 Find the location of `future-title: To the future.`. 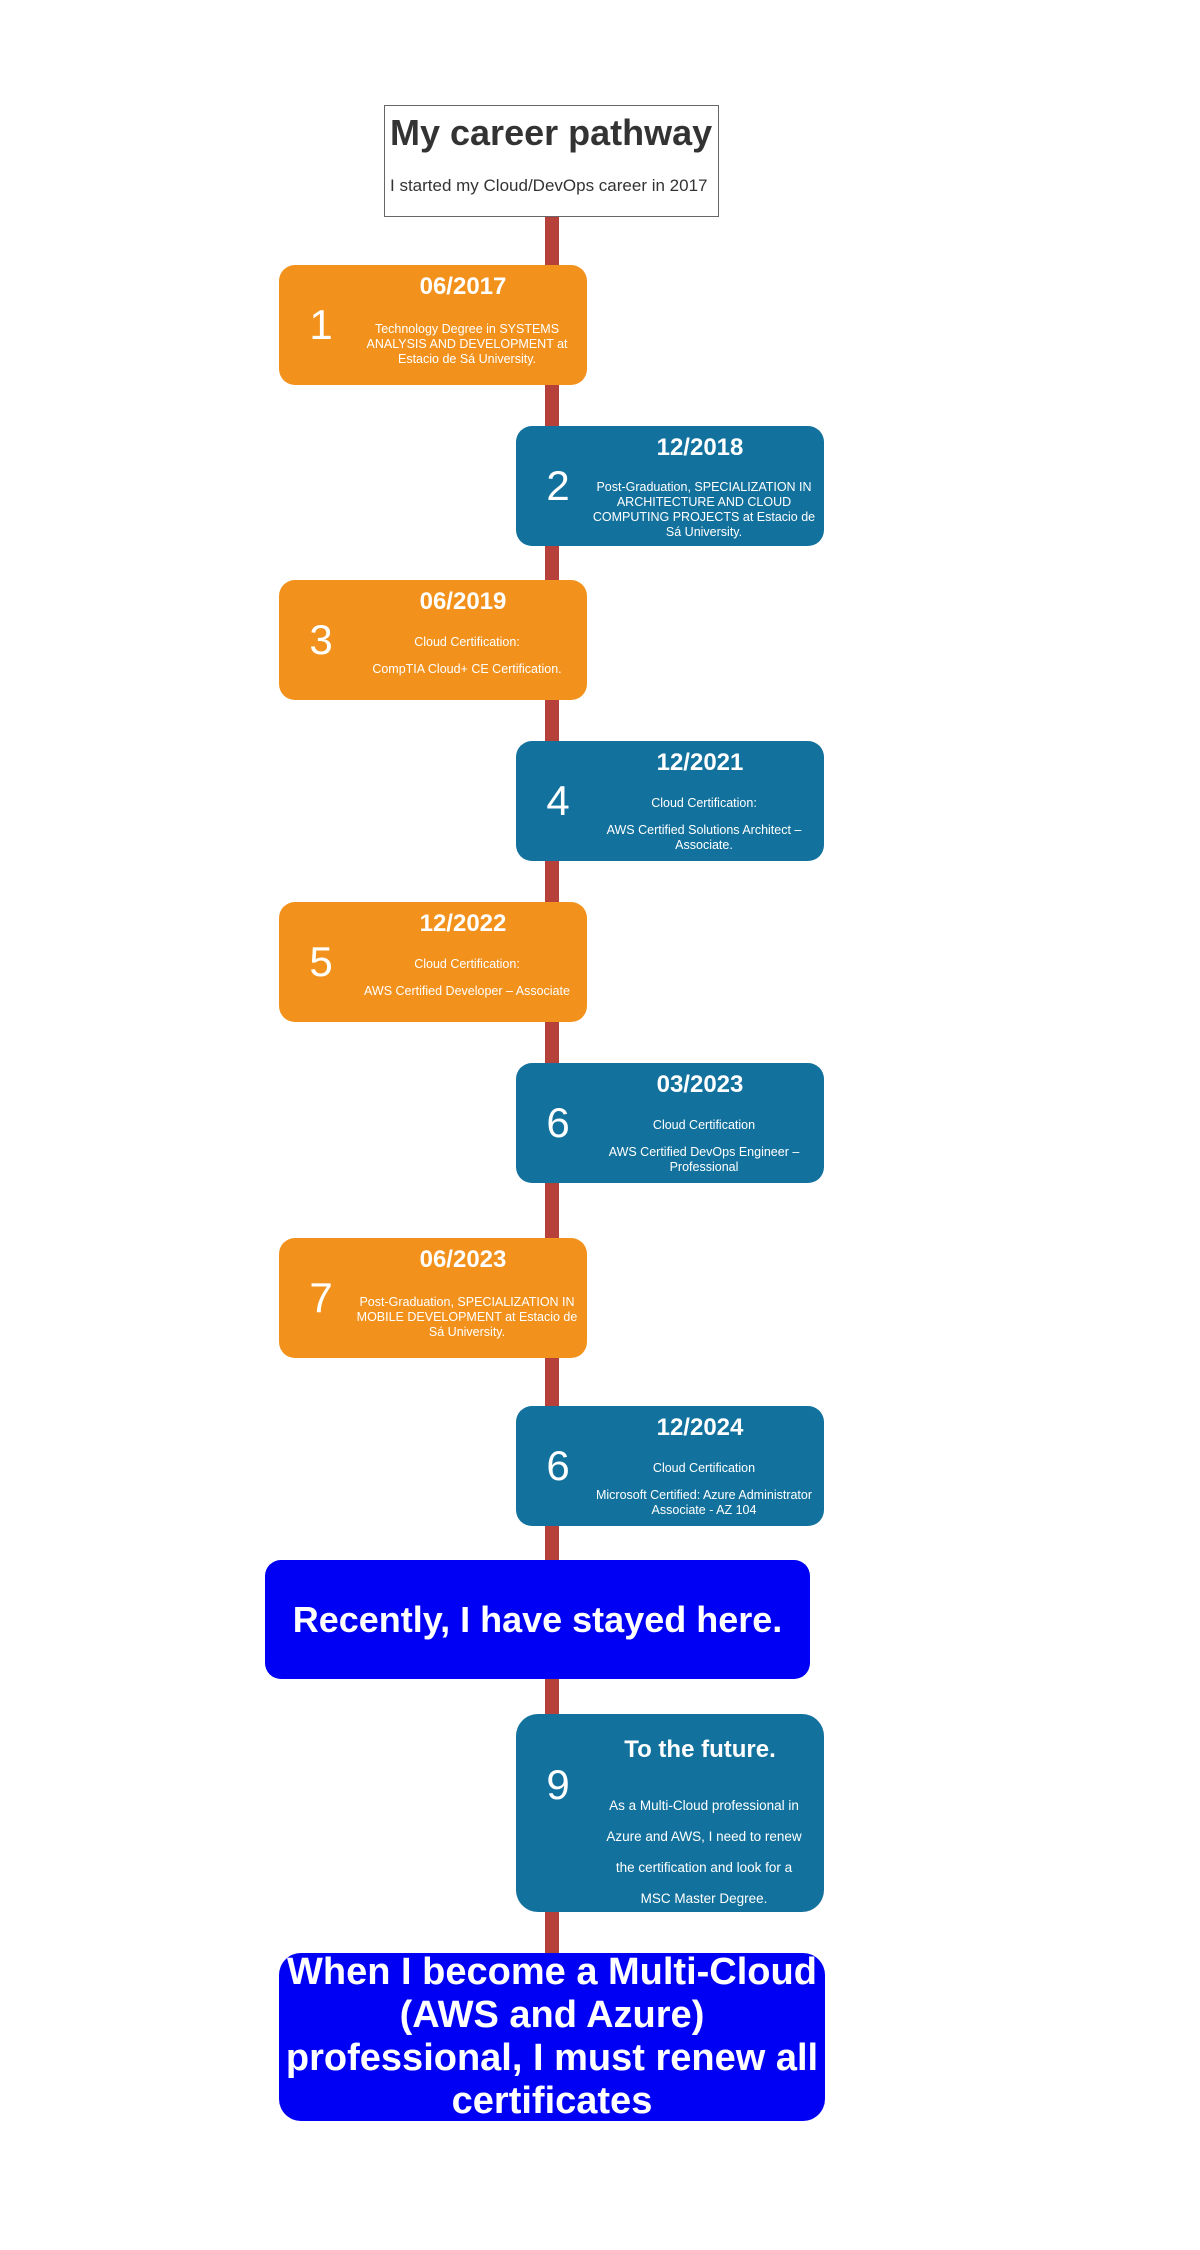

future-title: To the future. is located at coordinates (700, 1749).